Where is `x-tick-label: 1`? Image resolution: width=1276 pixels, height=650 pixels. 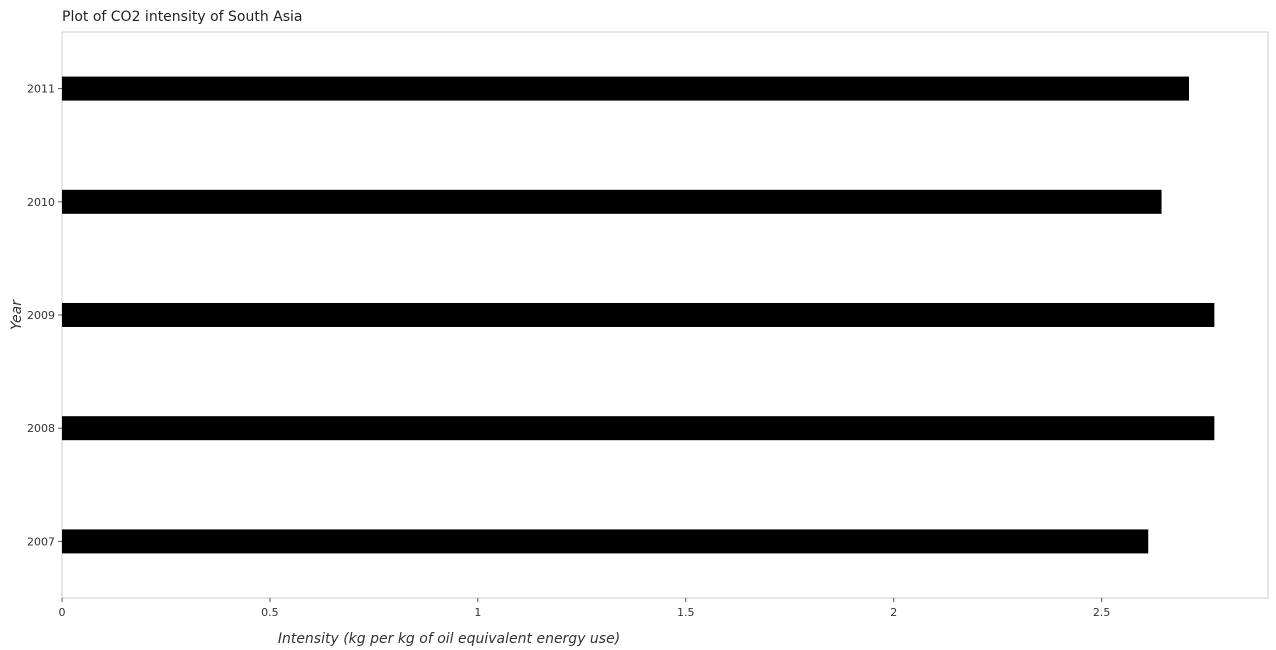
x-tick-label: 1 is located at coordinates (477, 612).